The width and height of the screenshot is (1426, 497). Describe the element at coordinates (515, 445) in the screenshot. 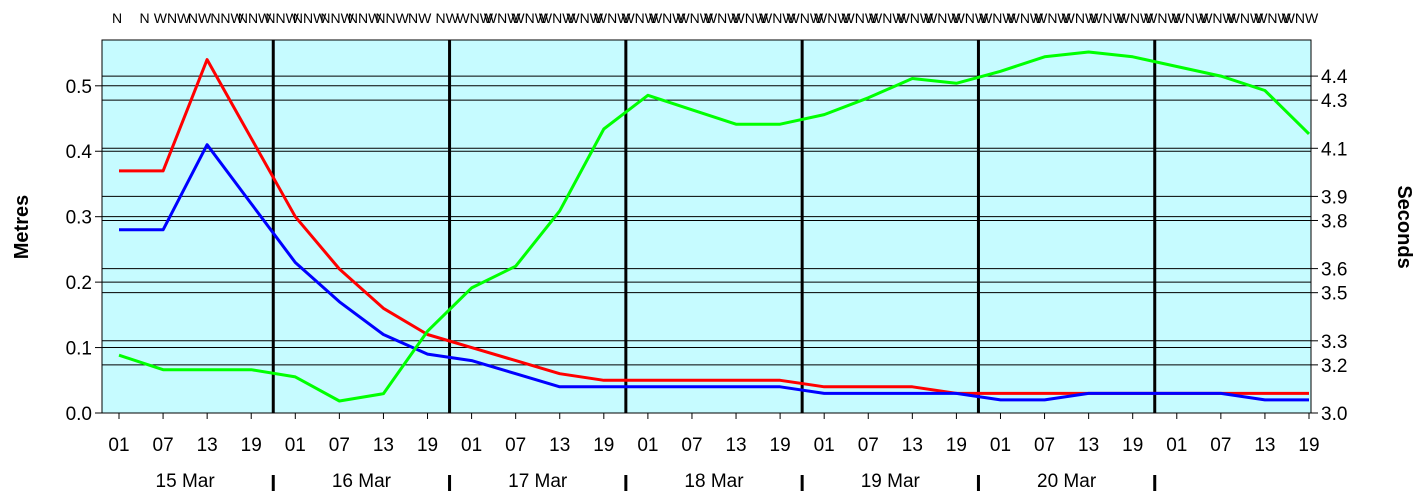

I see `x-tick-label-9: 07` at that location.